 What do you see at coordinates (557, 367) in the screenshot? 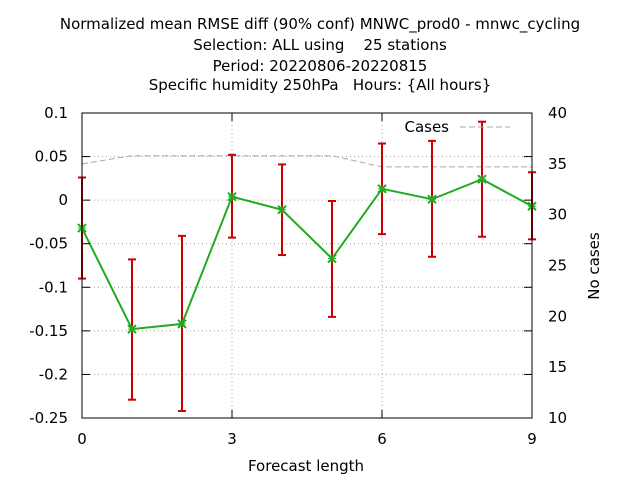
I see `y2-tick-label: 15` at bounding box center [557, 367].